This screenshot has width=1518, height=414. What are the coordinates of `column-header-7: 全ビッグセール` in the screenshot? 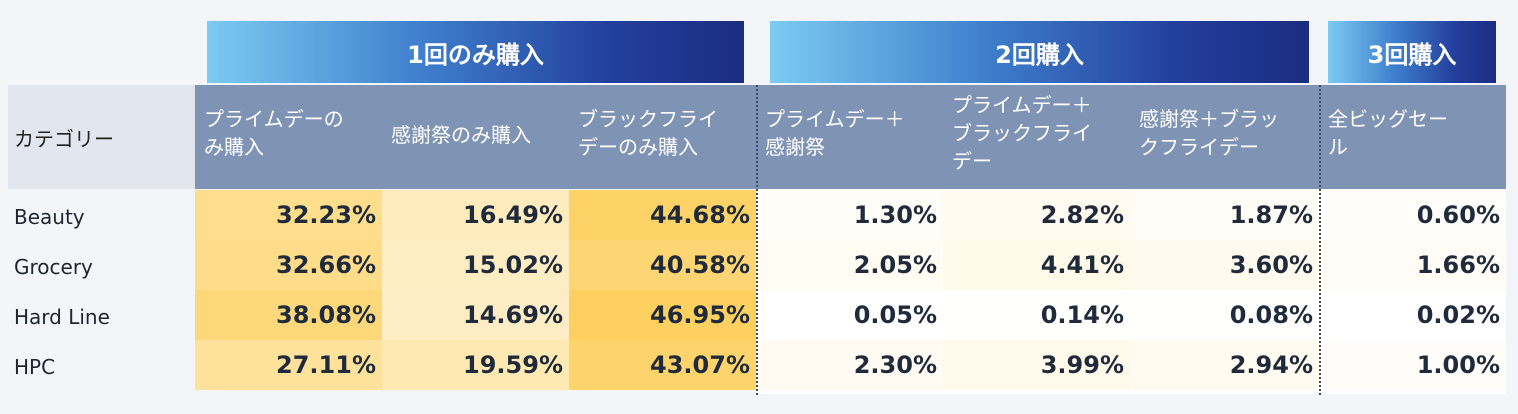 It's located at (1412, 137).